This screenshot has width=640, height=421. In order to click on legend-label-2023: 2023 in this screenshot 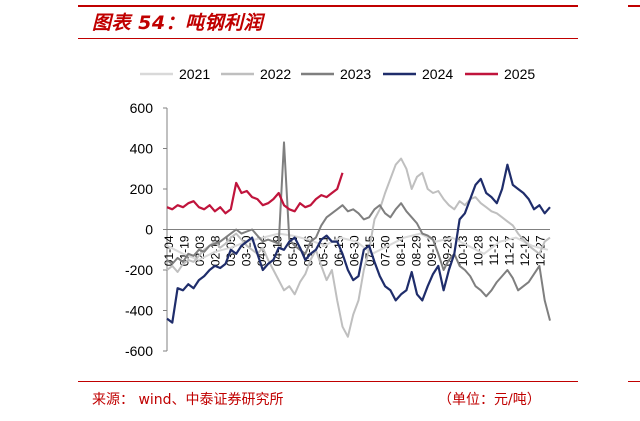, I will do `click(355, 74)`.